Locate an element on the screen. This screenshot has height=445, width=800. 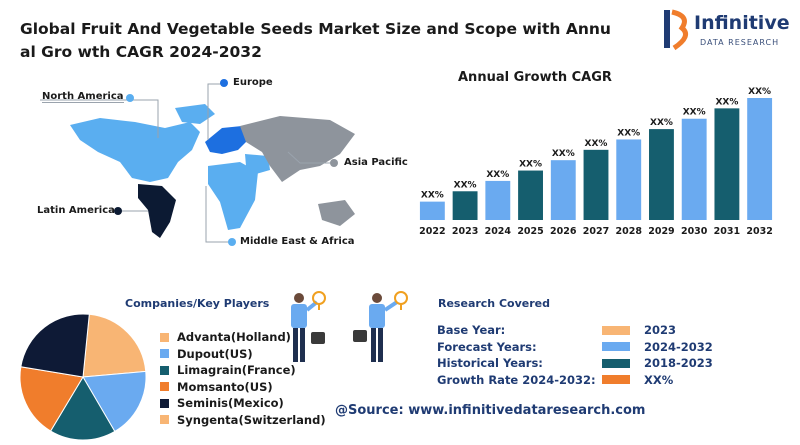
x-tick-label: 2026 is located at coordinates (563, 231).